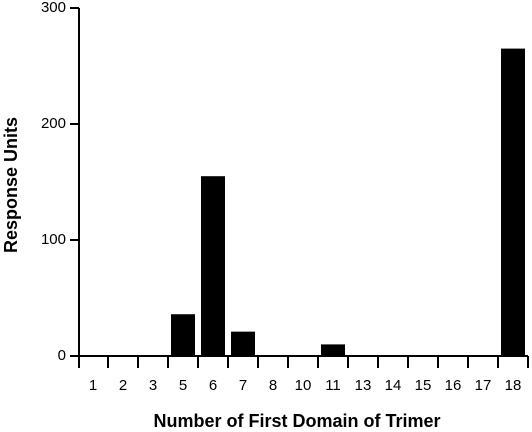 The image size is (532, 432). Describe the element at coordinates (296, 421) in the screenshot. I see `x-axis-title: Number of First Domain of Trimer` at that location.